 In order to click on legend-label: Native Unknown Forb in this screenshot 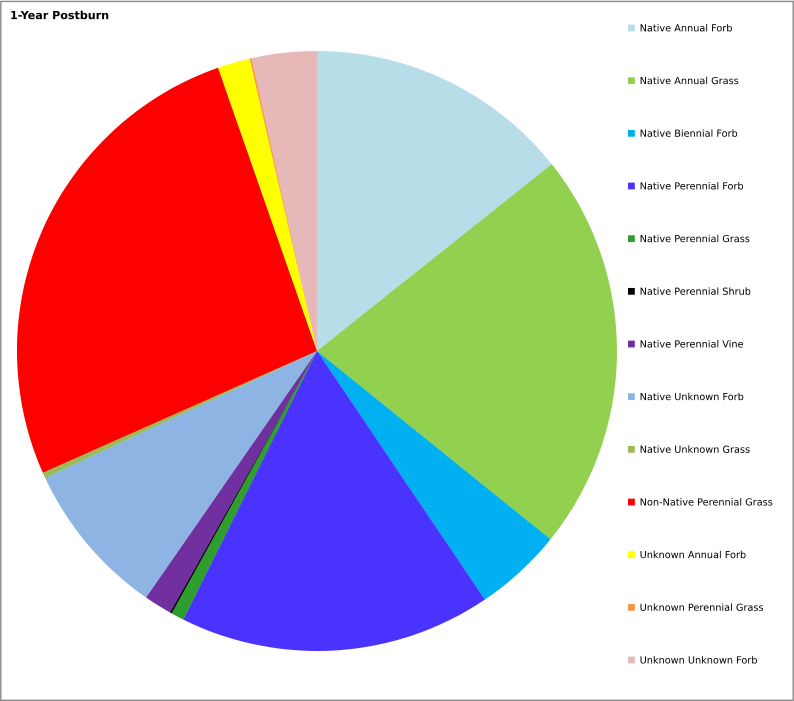, I will do `click(692, 396)`.